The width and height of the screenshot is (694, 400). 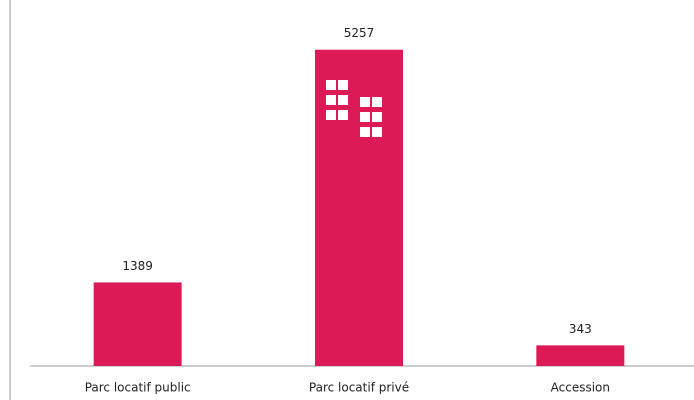 I want to click on building-icon, so click(x=354, y=108).